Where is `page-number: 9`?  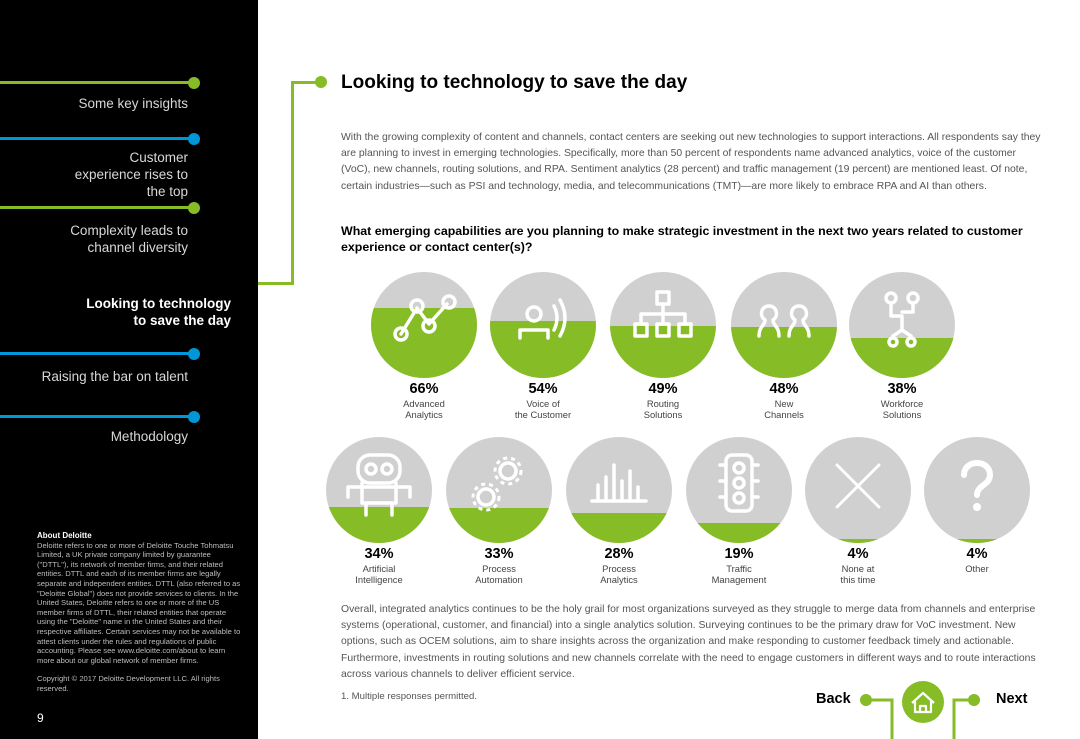
page-number: 9 is located at coordinates (40, 718).